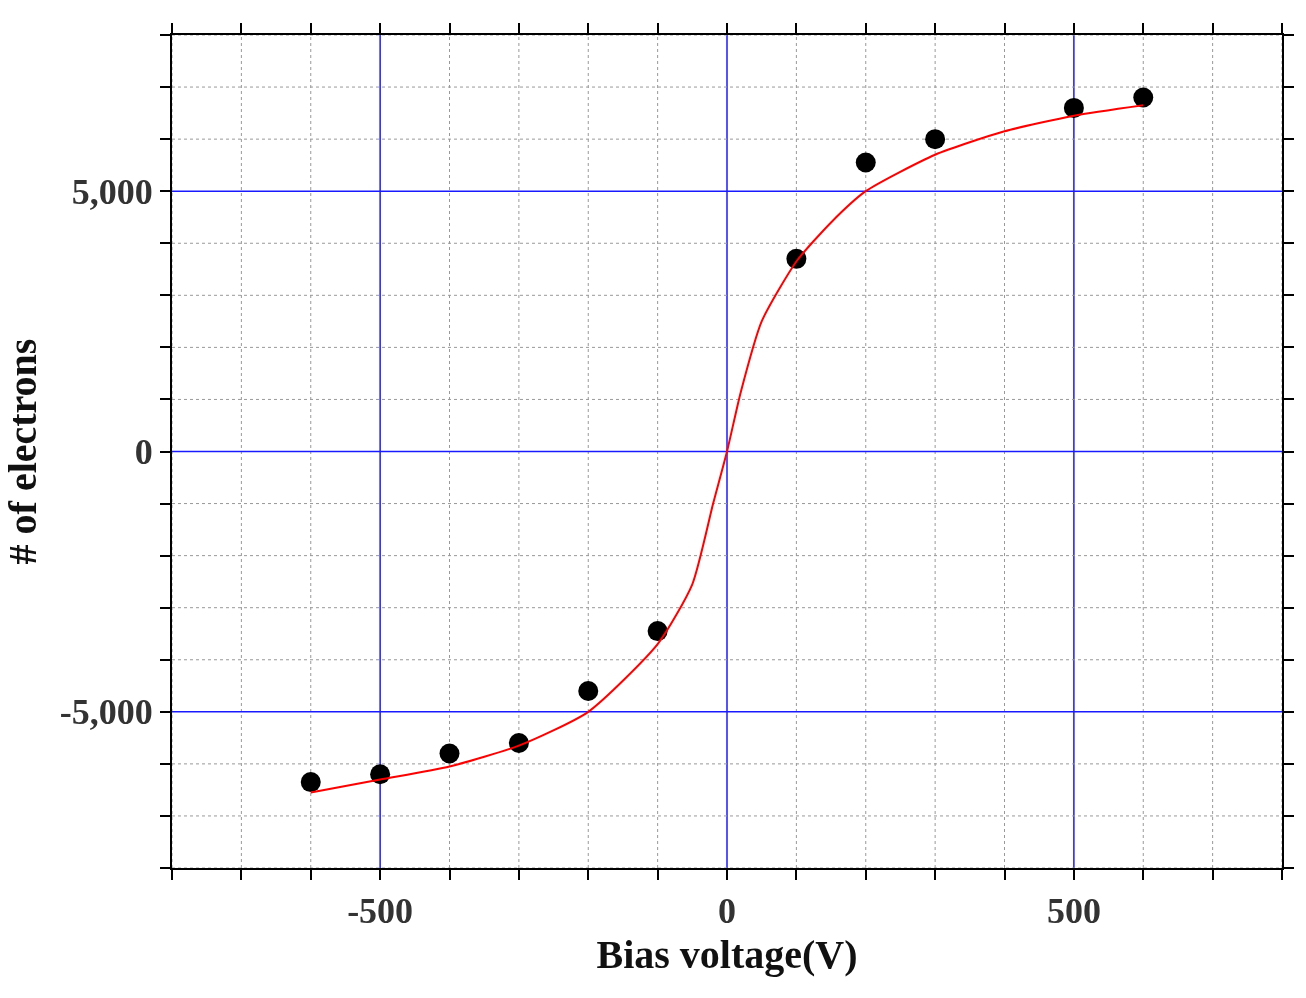  What do you see at coordinates (143, 452) in the screenshot?
I see `y-tick-label: 0` at bounding box center [143, 452].